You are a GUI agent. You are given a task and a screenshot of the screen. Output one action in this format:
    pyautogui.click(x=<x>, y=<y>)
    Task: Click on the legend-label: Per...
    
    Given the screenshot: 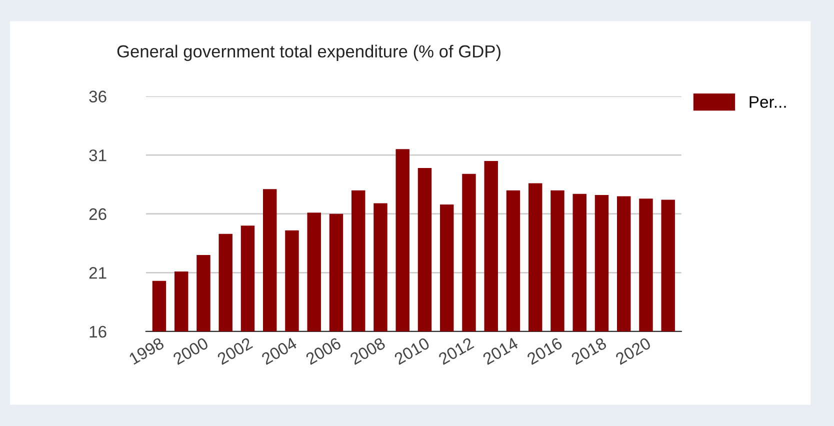 What is the action you would take?
    pyautogui.click(x=768, y=102)
    